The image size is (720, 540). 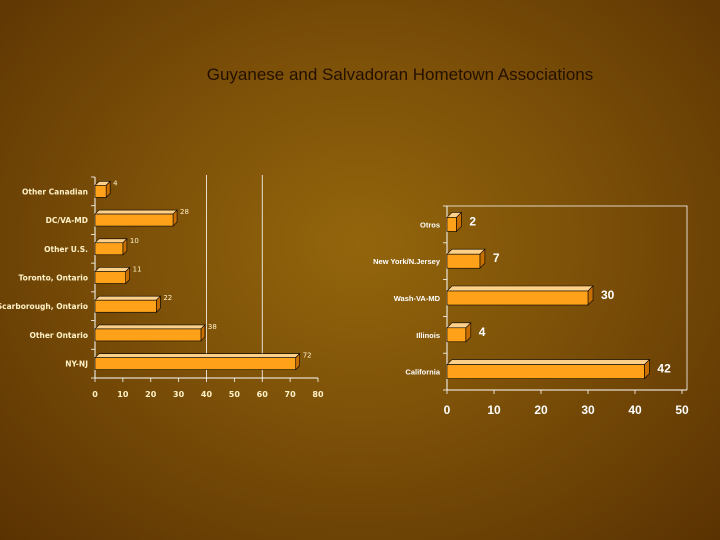 What do you see at coordinates (263, 394) in the screenshot?
I see `x-tick-label: 60` at bounding box center [263, 394].